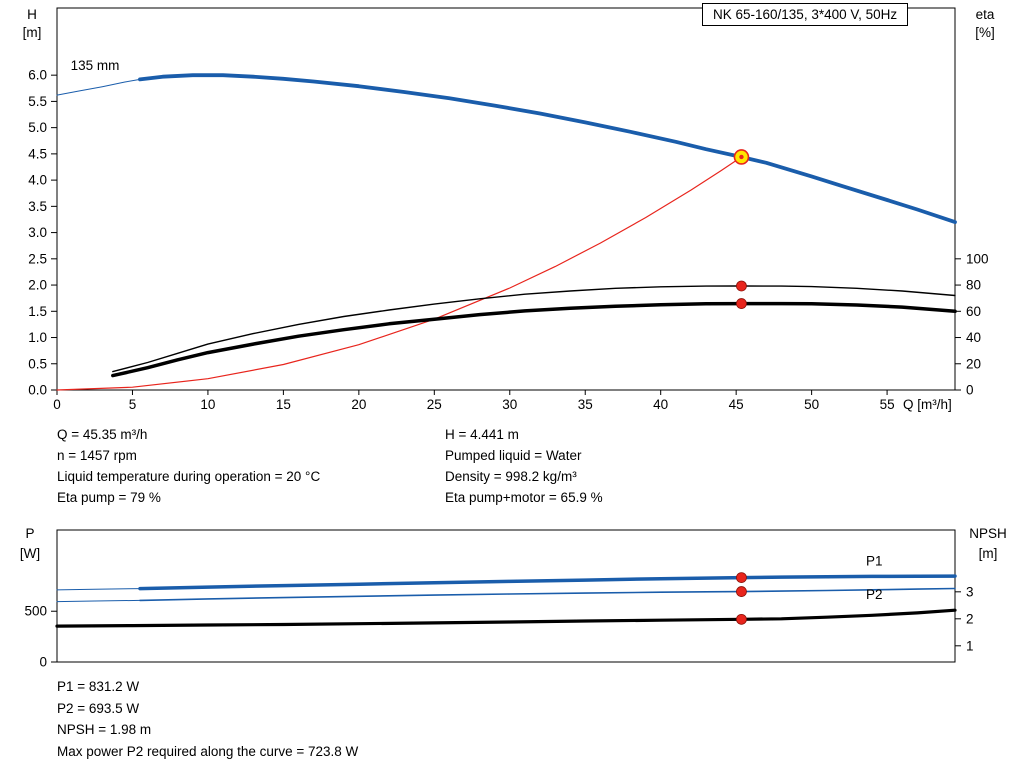 The image size is (1024, 781). I want to click on p2-curve-label: P2, so click(874, 594).